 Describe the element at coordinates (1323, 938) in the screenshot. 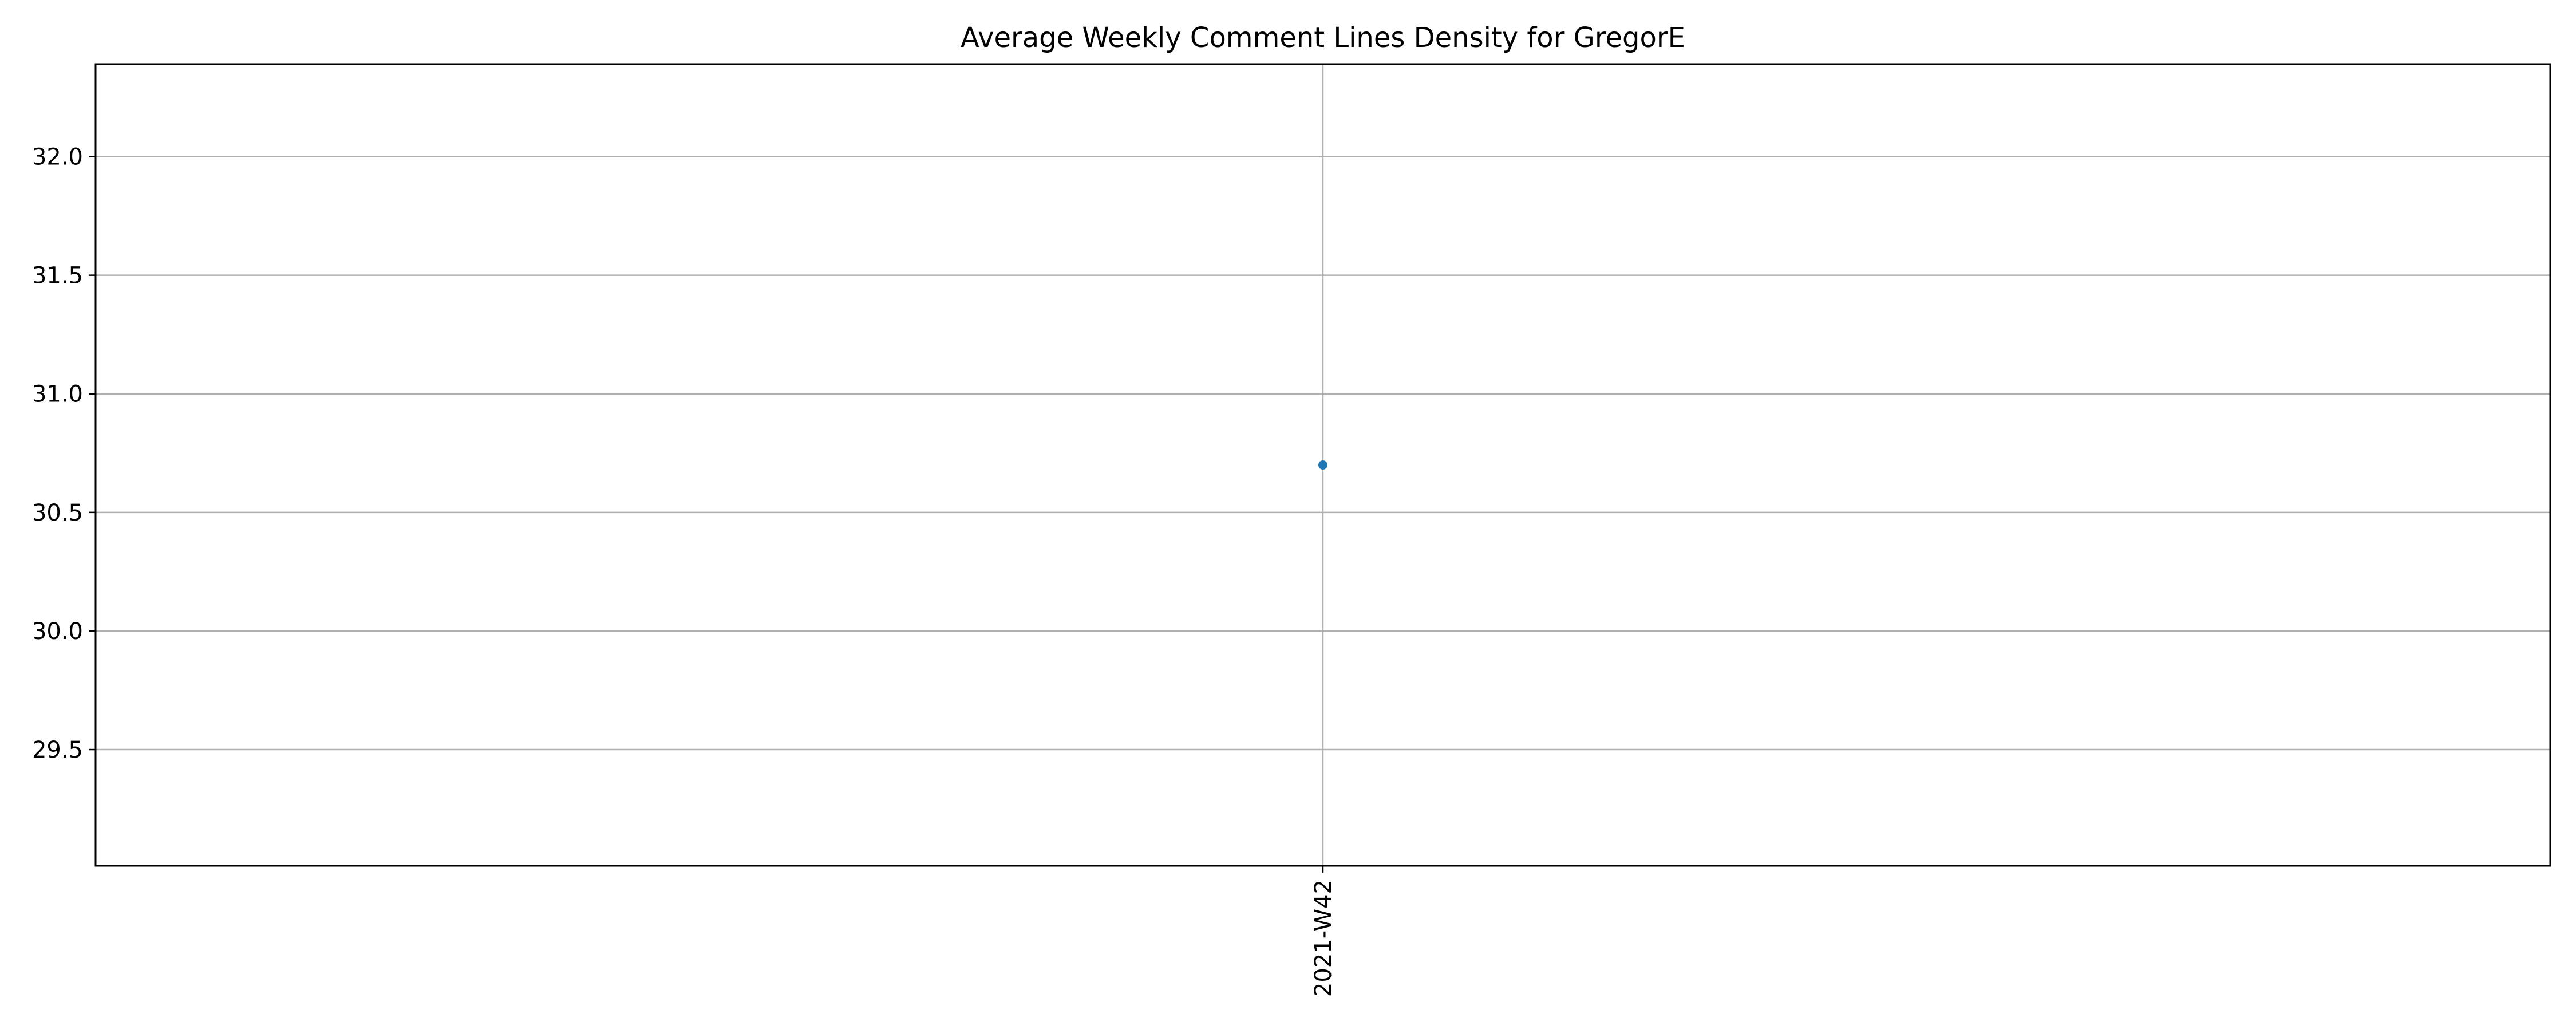

I see `x-tick-label: 2021-W42` at that location.